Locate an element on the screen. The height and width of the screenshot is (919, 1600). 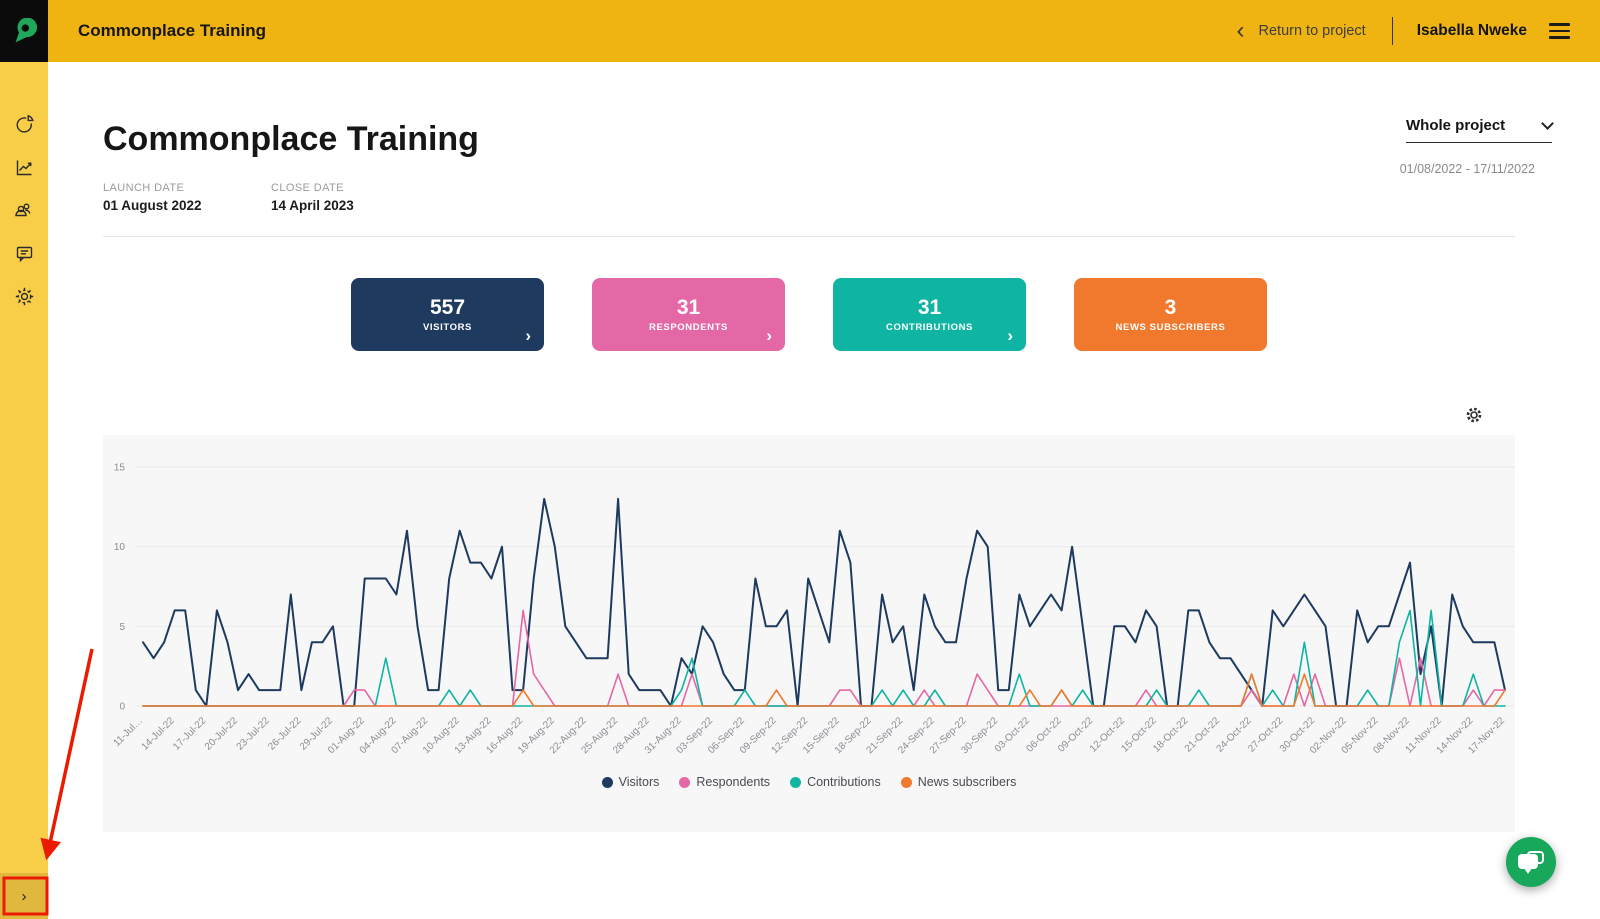
page-title: Commonplace Training is located at coordinates (291, 139).